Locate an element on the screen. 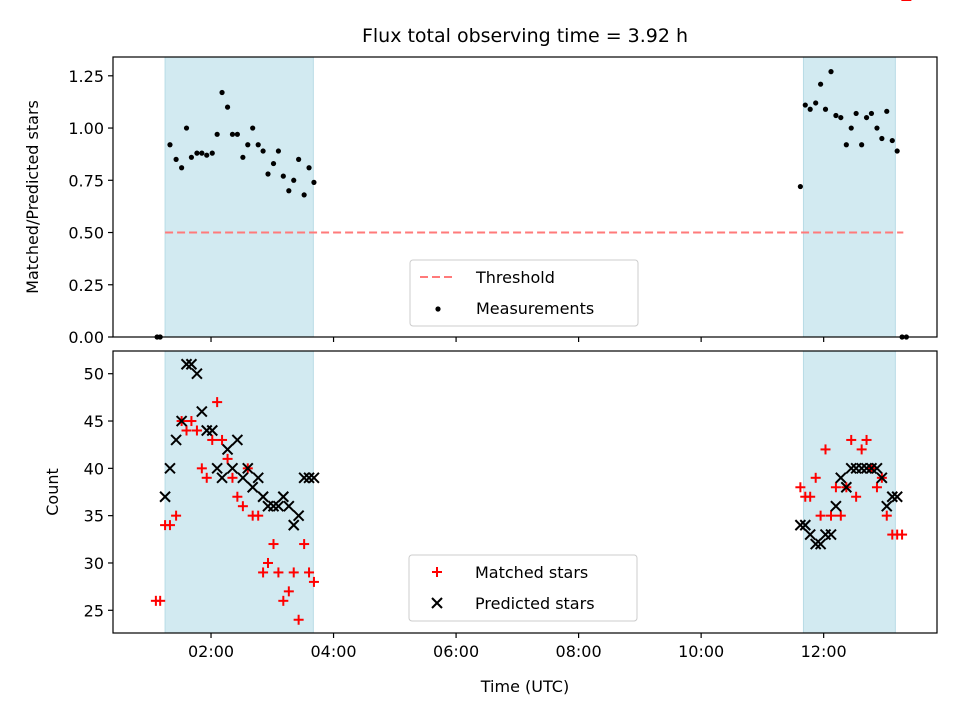  top-legend-label: Measurements is located at coordinates (535, 308).